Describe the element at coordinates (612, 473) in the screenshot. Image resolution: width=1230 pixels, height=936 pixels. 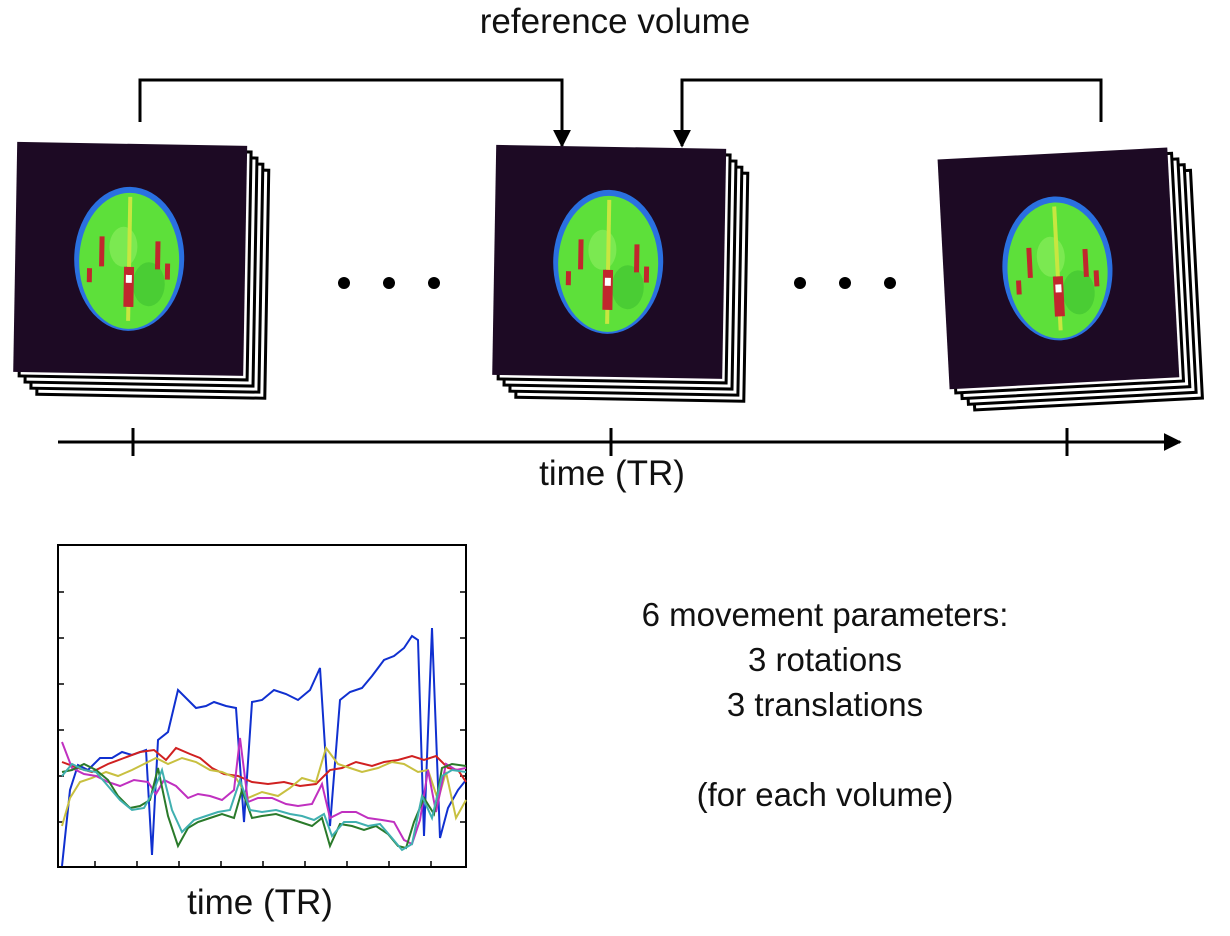
I see `time-axis-label: time (TR)` at that location.